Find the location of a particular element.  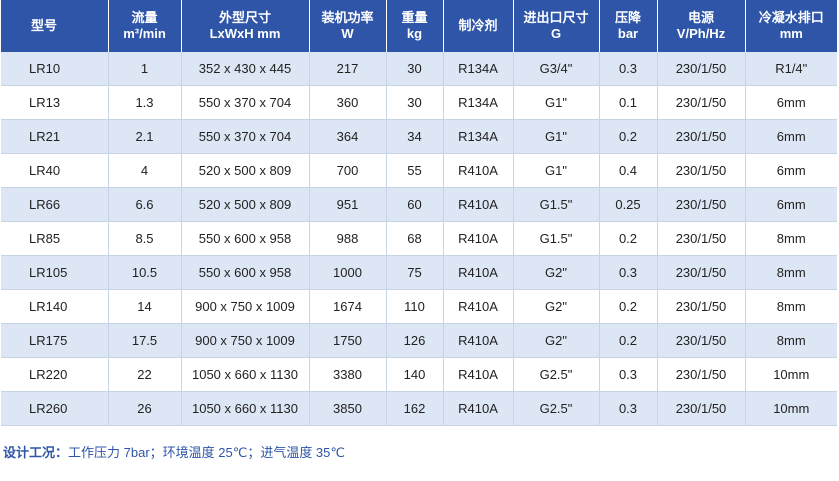

table-cell: LR260 is located at coordinates (55, 408).